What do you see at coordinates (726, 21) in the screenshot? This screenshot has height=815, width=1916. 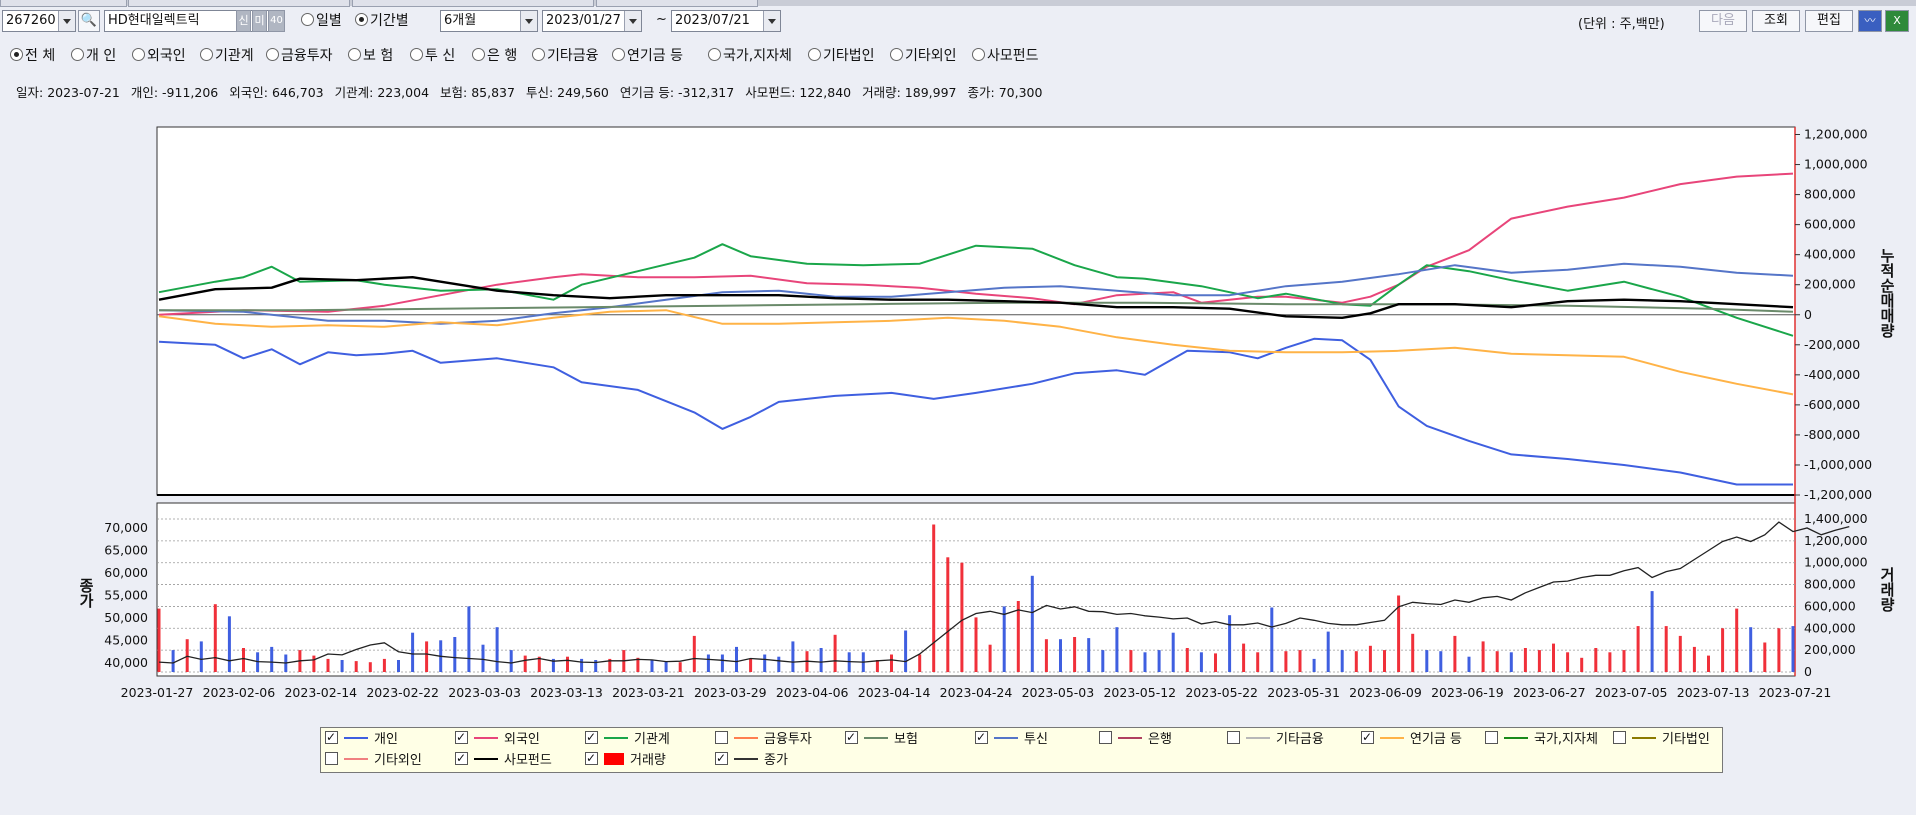 I see `date-to-input: 2023/07/21` at bounding box center [726, 21].